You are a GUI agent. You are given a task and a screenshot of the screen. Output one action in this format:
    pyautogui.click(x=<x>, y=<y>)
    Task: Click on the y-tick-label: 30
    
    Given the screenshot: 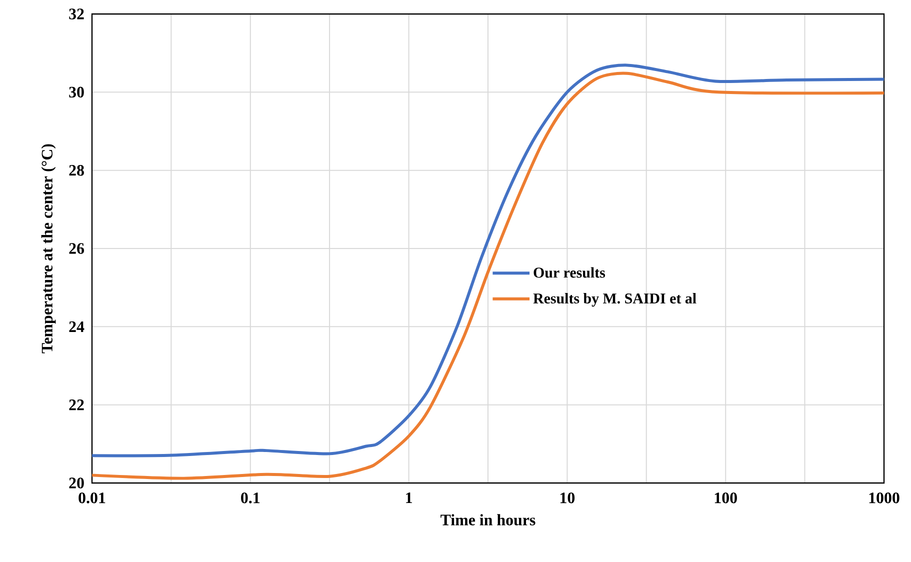 What is the action you would take?
    pyautogui.click(x=76, y=92)
    